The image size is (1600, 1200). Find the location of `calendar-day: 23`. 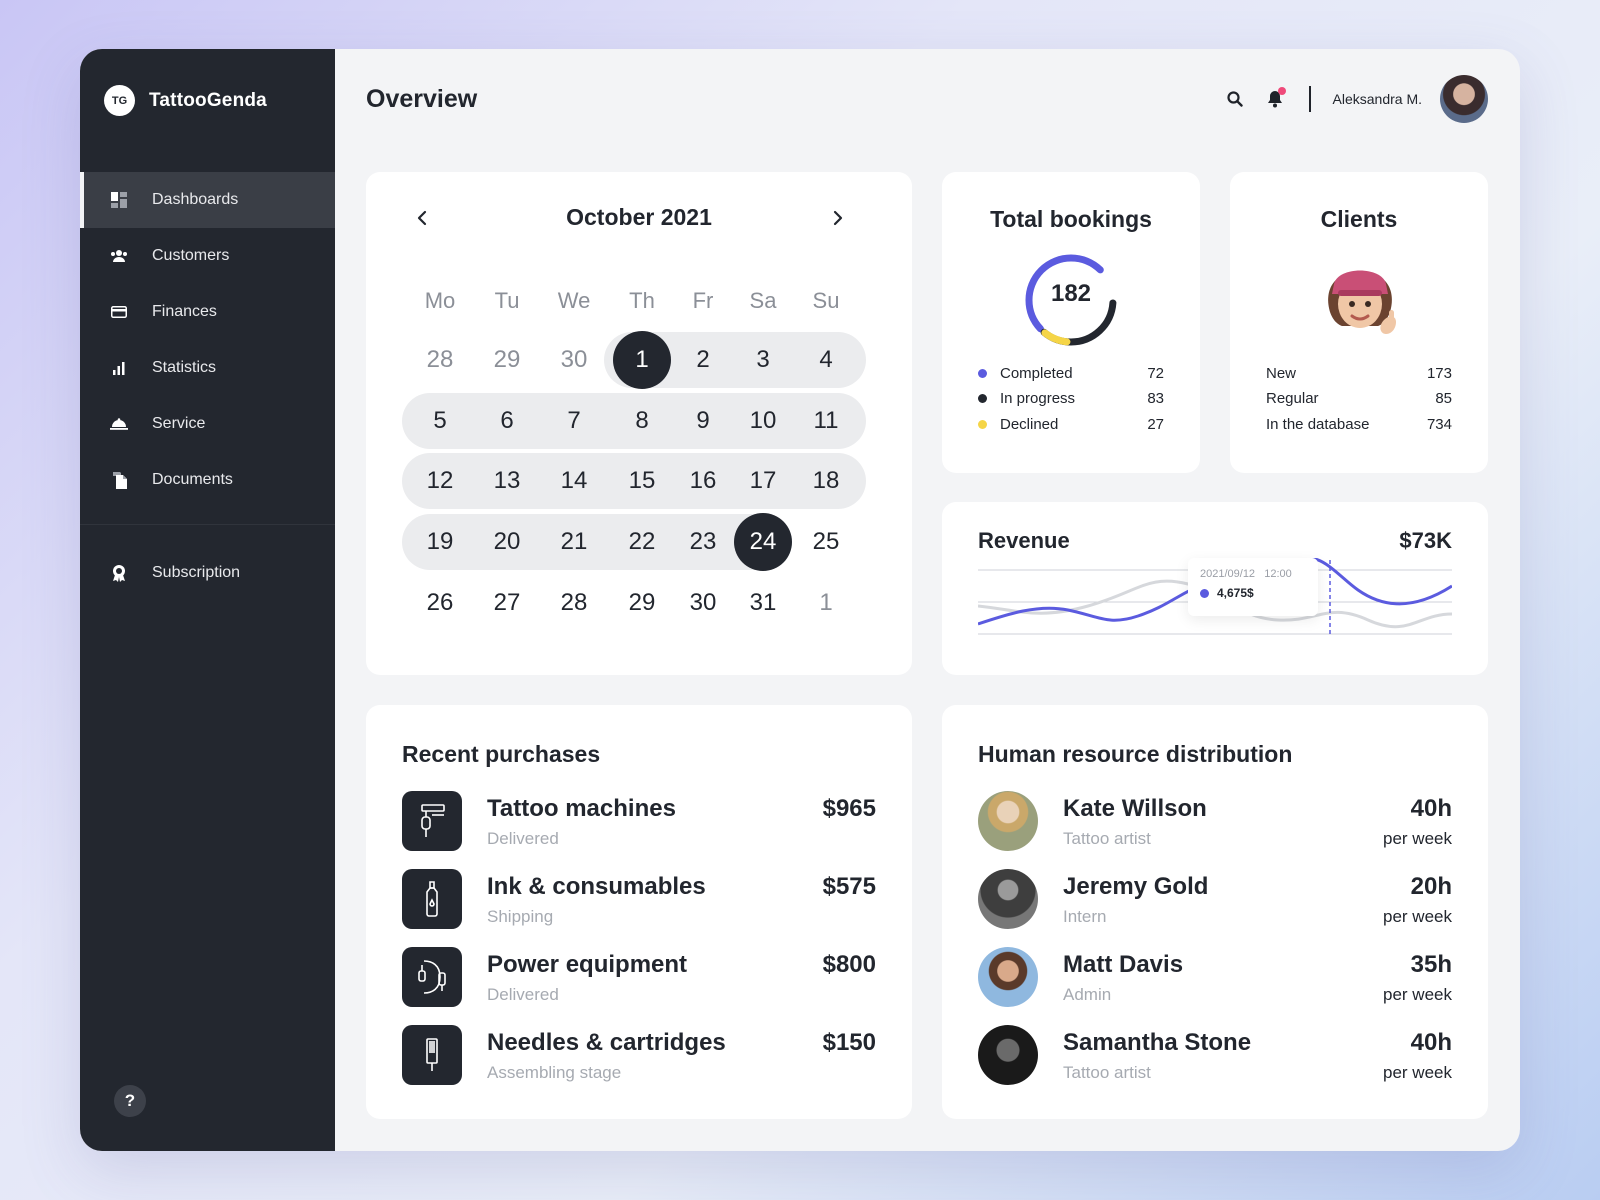

calendar-day: 23 is located at coordinates (703, 541).